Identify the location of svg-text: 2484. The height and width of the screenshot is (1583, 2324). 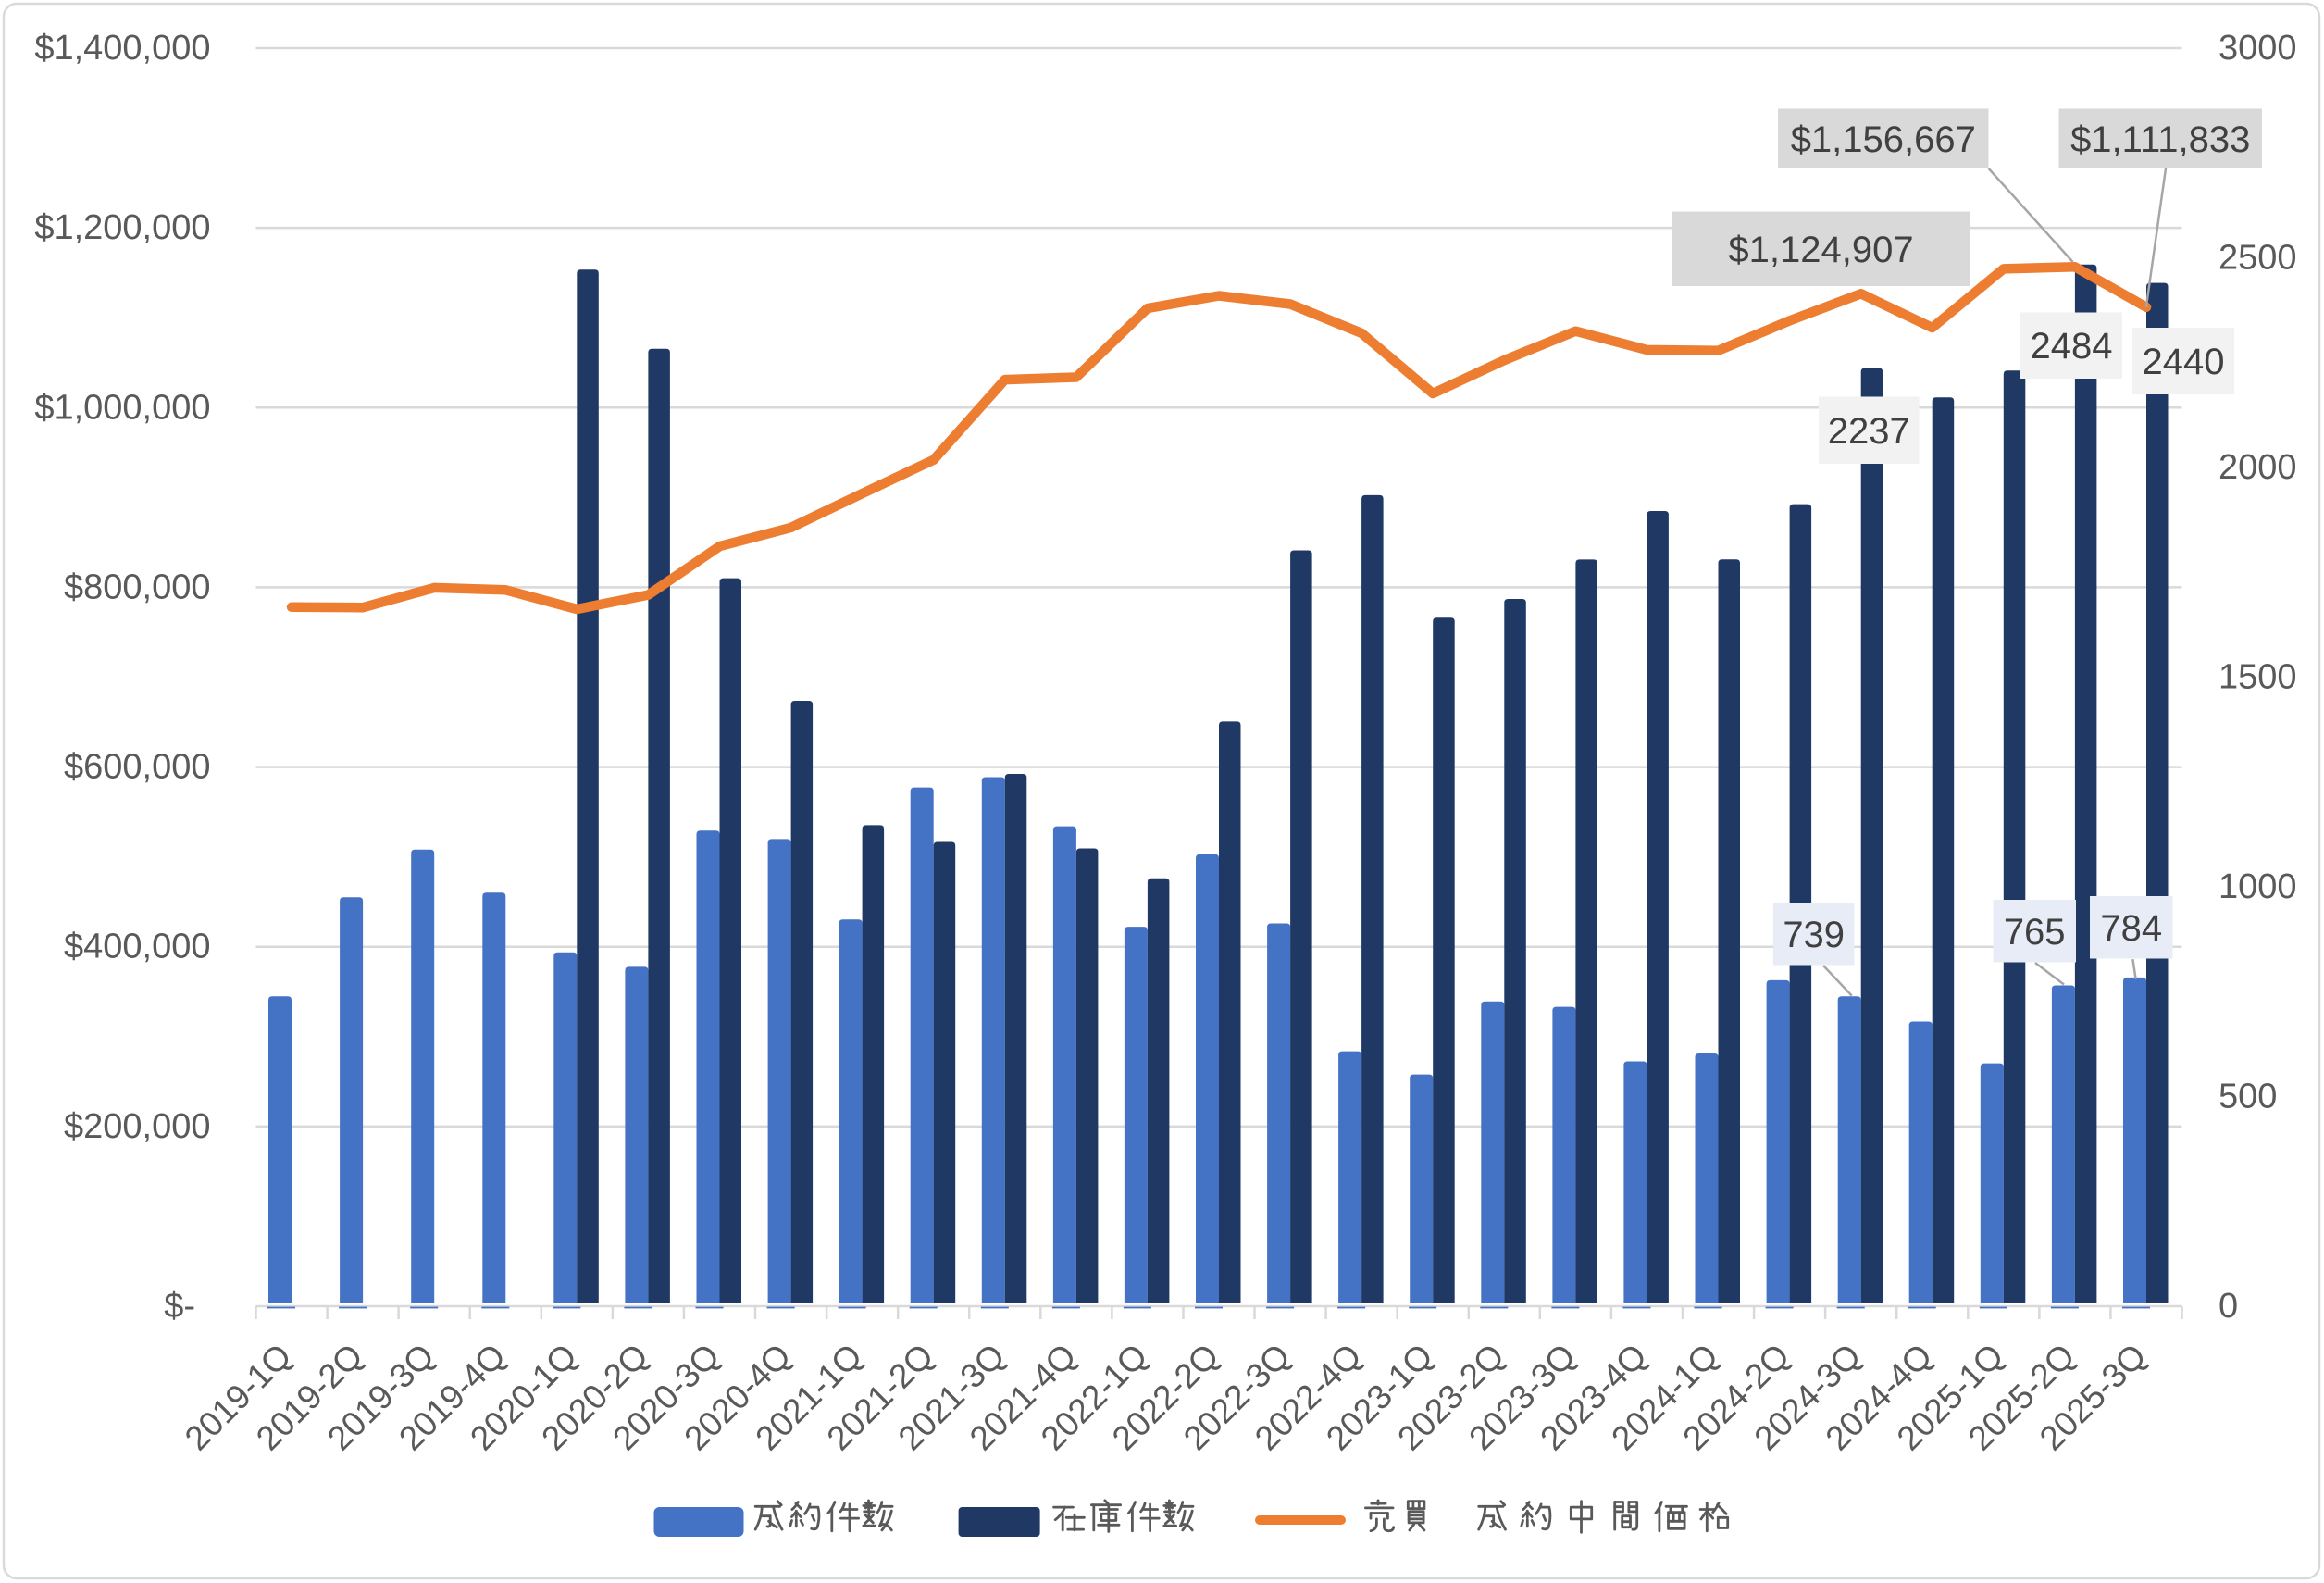
(2072, 346).